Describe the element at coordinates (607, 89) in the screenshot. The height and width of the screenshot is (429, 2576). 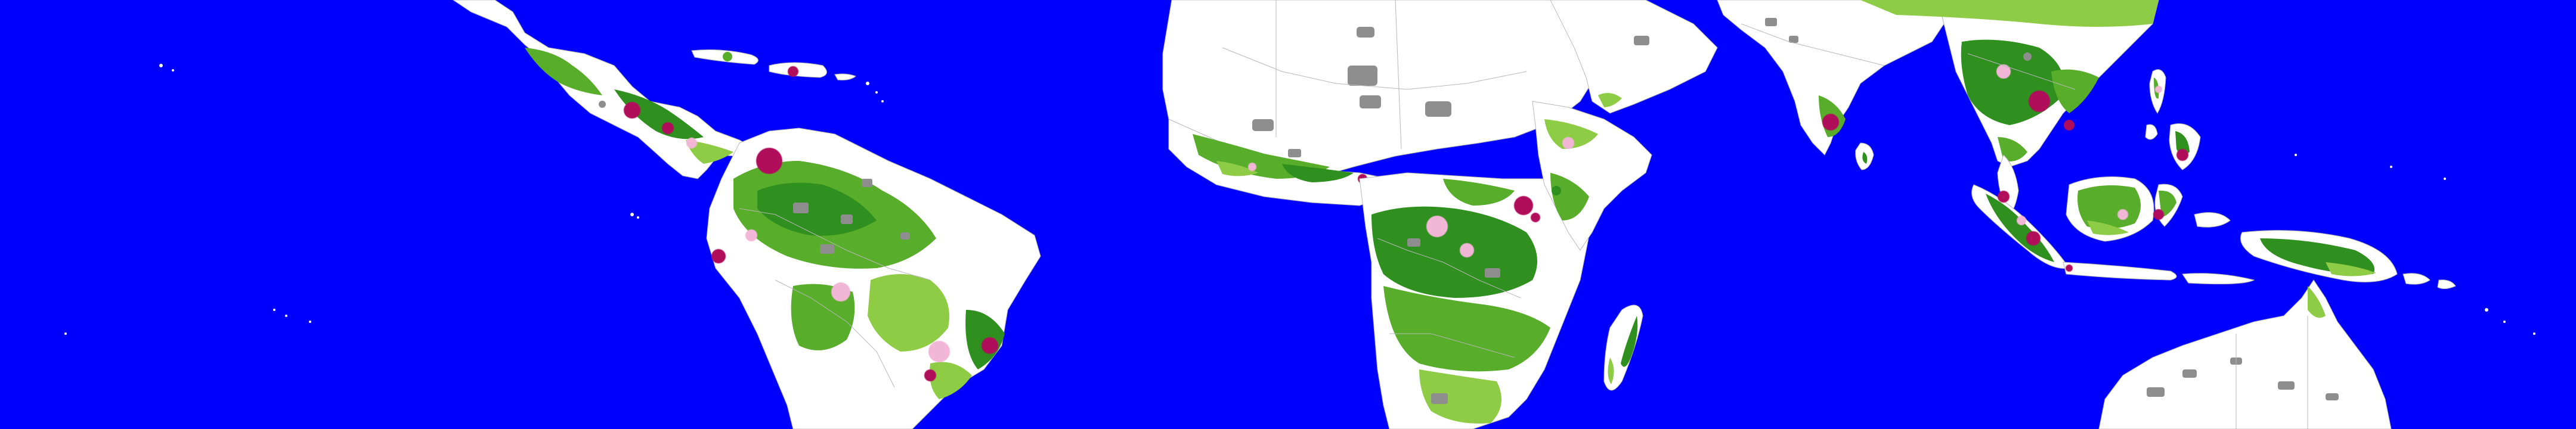
I see `central-america` at that location.